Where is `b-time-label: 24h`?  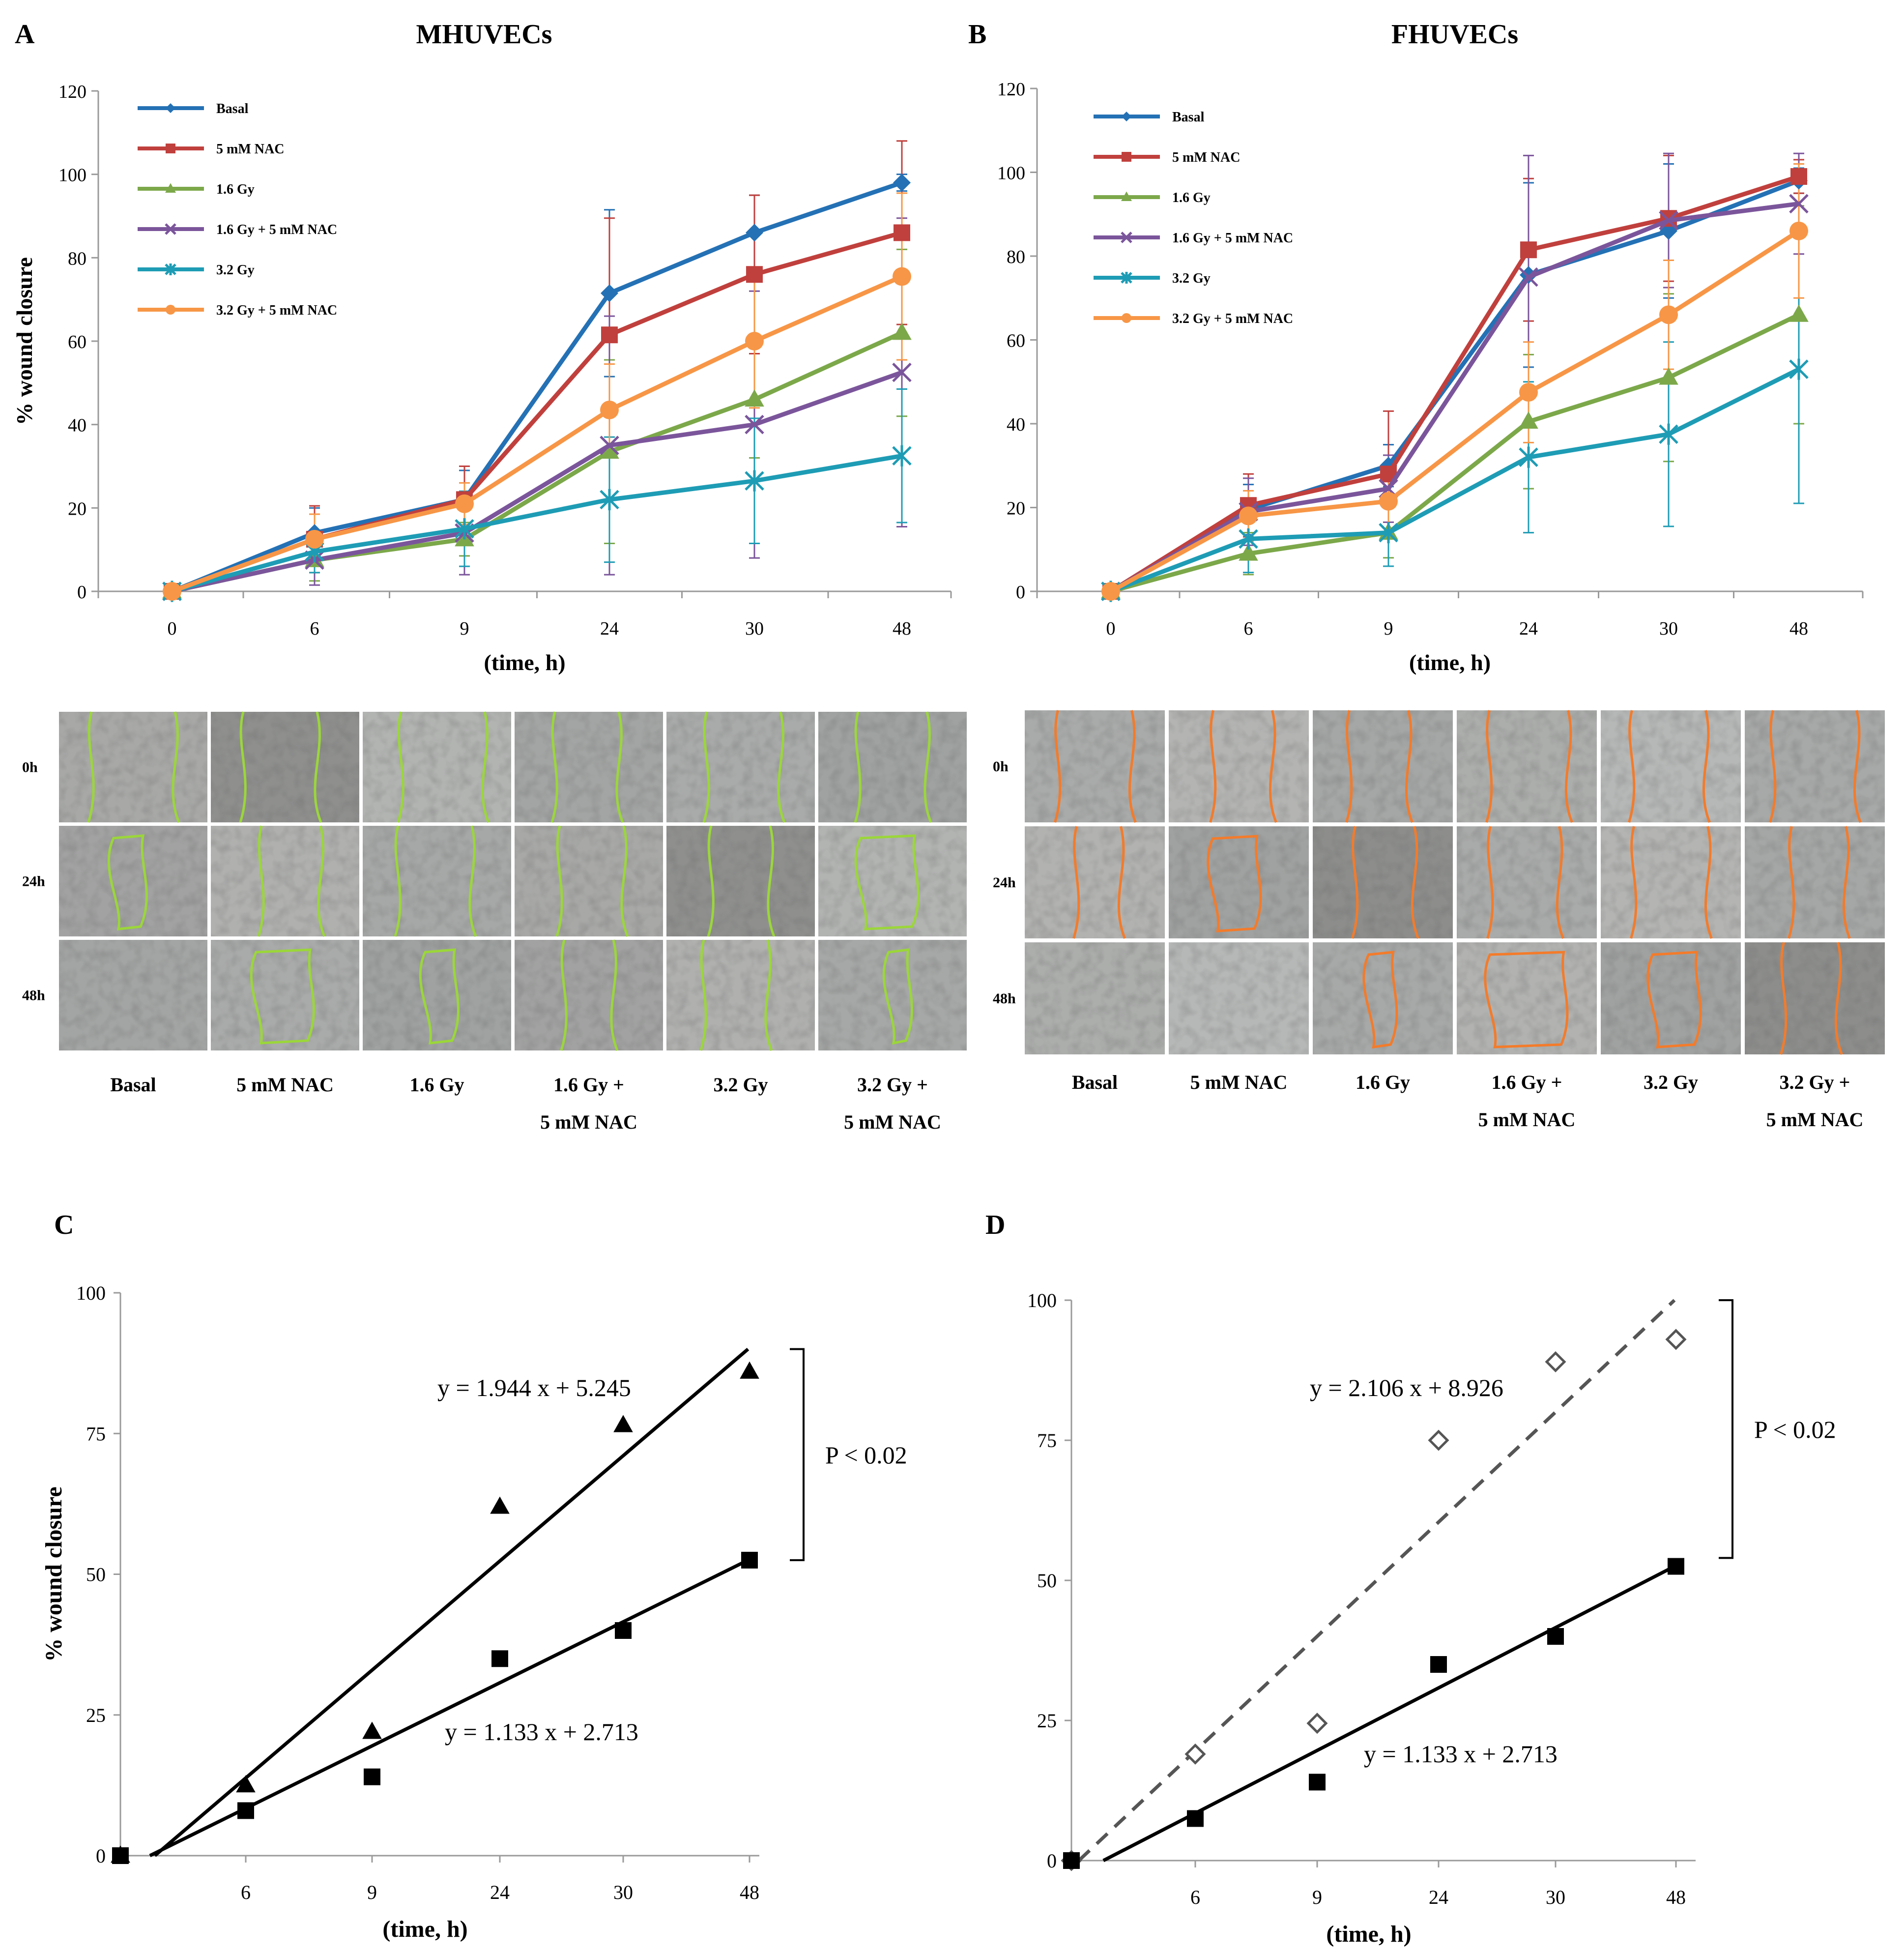 b-time-label: 24h is located at coordinates (1004, 882).